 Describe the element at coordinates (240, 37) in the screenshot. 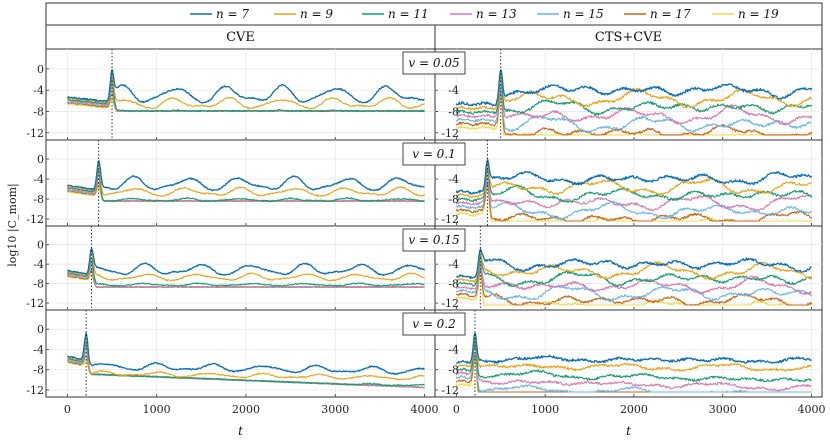

I see `column-title-cve: CVE` at that location.